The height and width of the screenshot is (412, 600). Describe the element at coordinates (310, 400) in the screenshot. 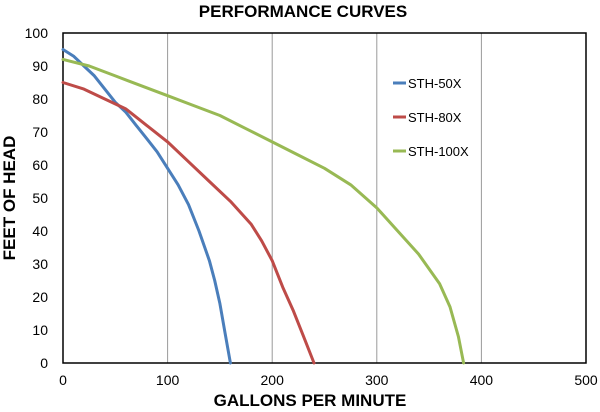

I see `x-axis-title: GALLONS PER MINUTE` at that location.